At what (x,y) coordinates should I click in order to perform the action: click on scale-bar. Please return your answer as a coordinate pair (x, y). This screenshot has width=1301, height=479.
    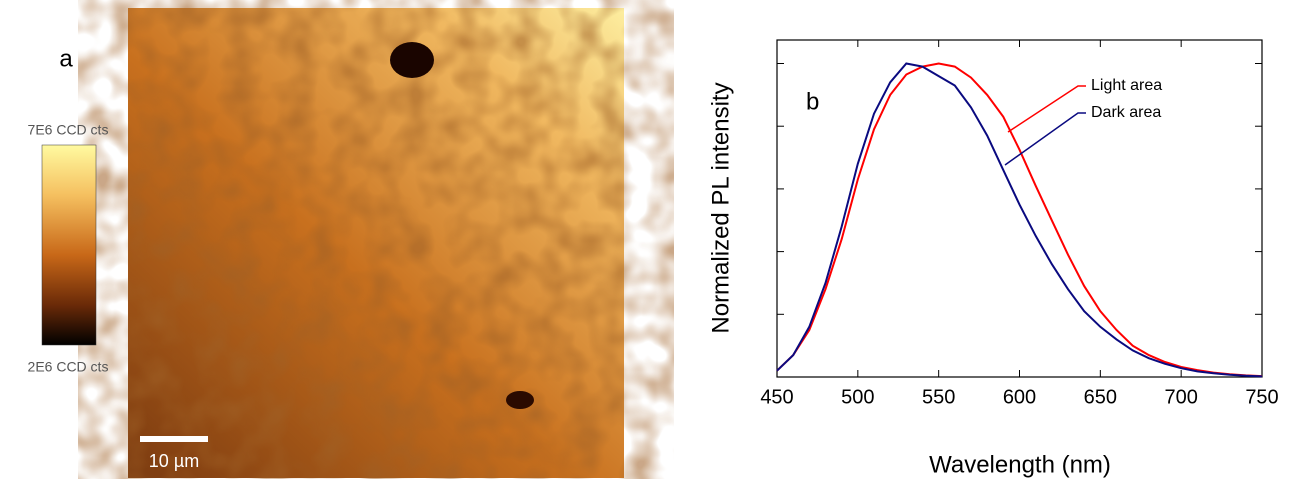
    Looking at the image, I should click on (174, 439).